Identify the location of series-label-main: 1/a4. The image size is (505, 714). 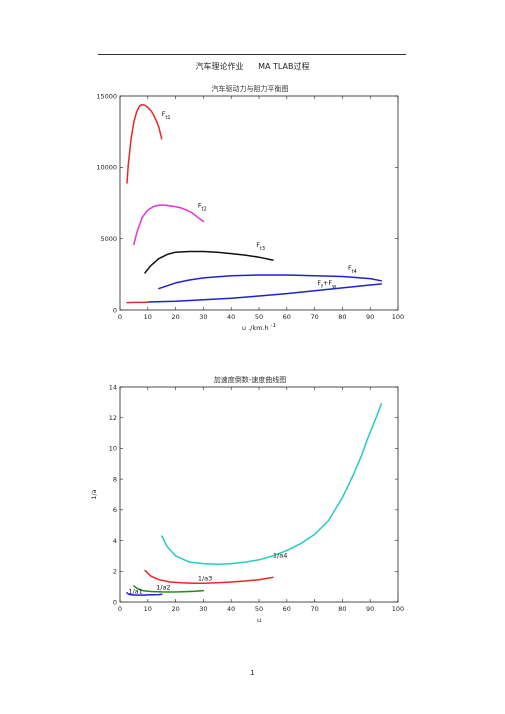
(280, 555).